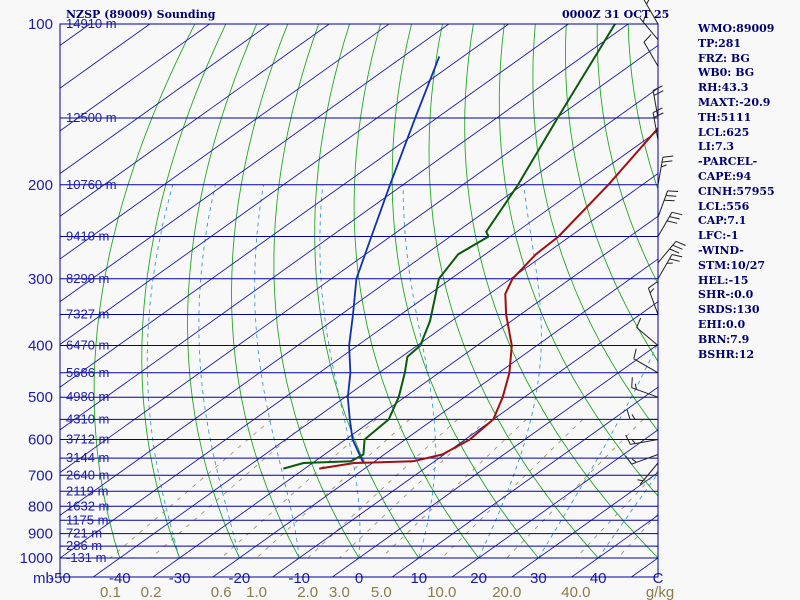 Image resolution: width=800 pixels, height=600 pixels. Describe the element at coordinates (87, 474) in the screenshot. I see `height-label: 2640 m` at that location.